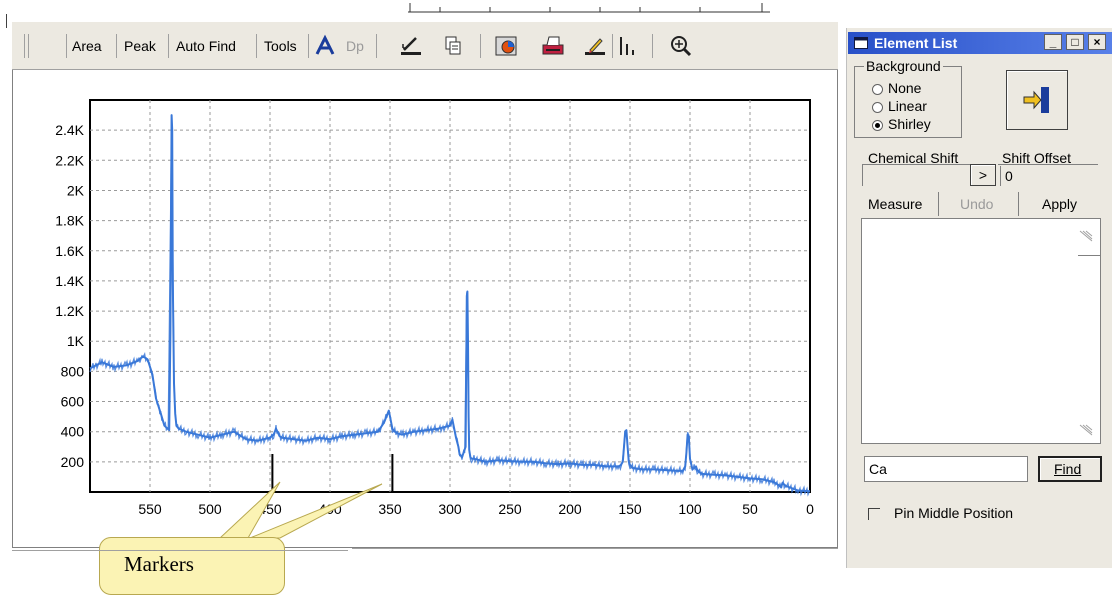 This screenshot has width=1112, height=598. I want to click on y-tick-label: 1K, so click(76, 341).